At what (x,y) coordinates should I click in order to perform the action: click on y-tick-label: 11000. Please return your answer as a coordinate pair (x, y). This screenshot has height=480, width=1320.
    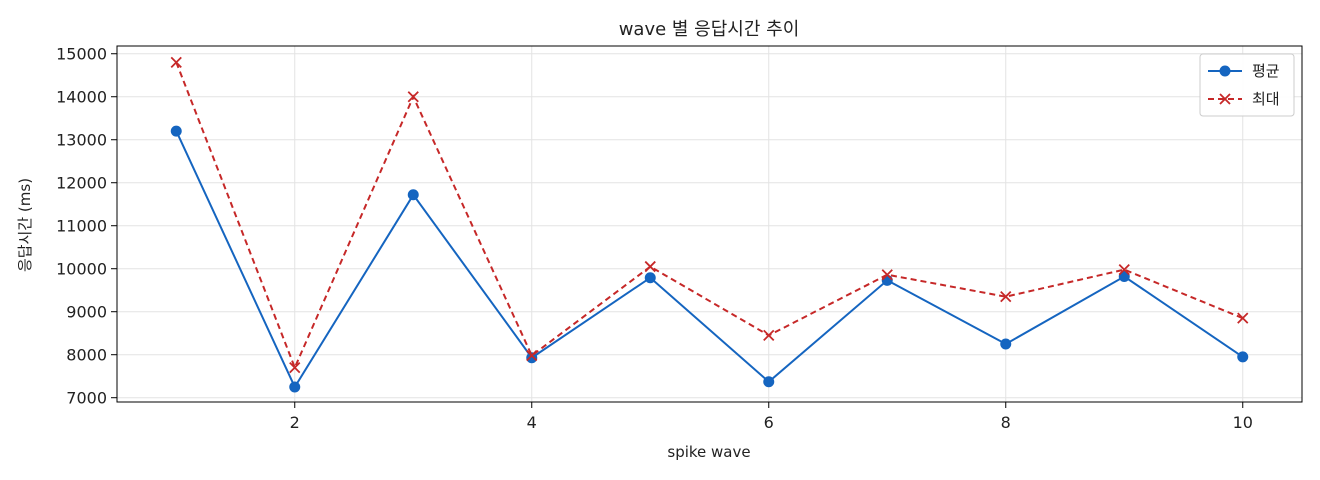
    Looking at the image, I should click on (81, 226).